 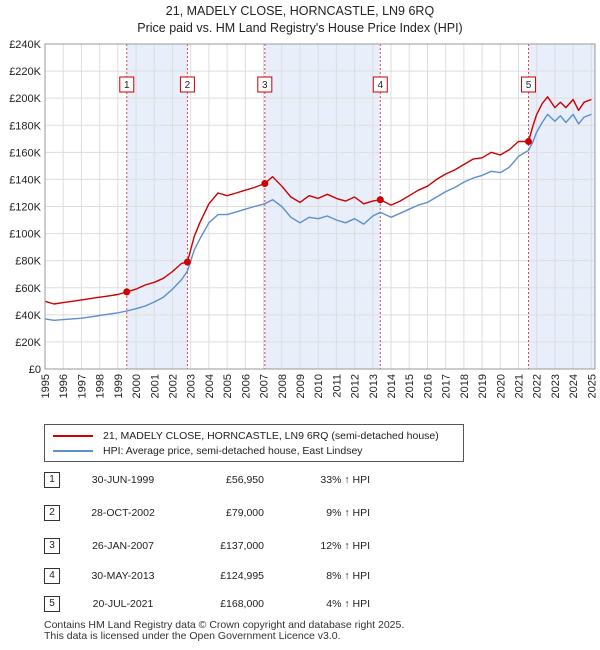 I want to click on sale-row: 3 26-JAN-2007 £137,000 12% ↑ HPI, so click(x=244, y=546).